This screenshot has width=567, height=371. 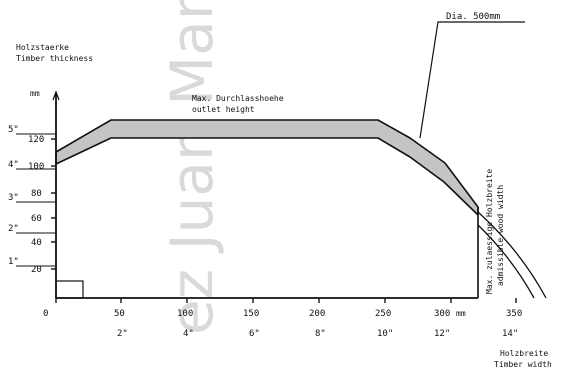 What do you see at coordinates (523, 364) in the screenshot?
I see `x-axis-title-en: Timber width` at bounding box center [523, 364].